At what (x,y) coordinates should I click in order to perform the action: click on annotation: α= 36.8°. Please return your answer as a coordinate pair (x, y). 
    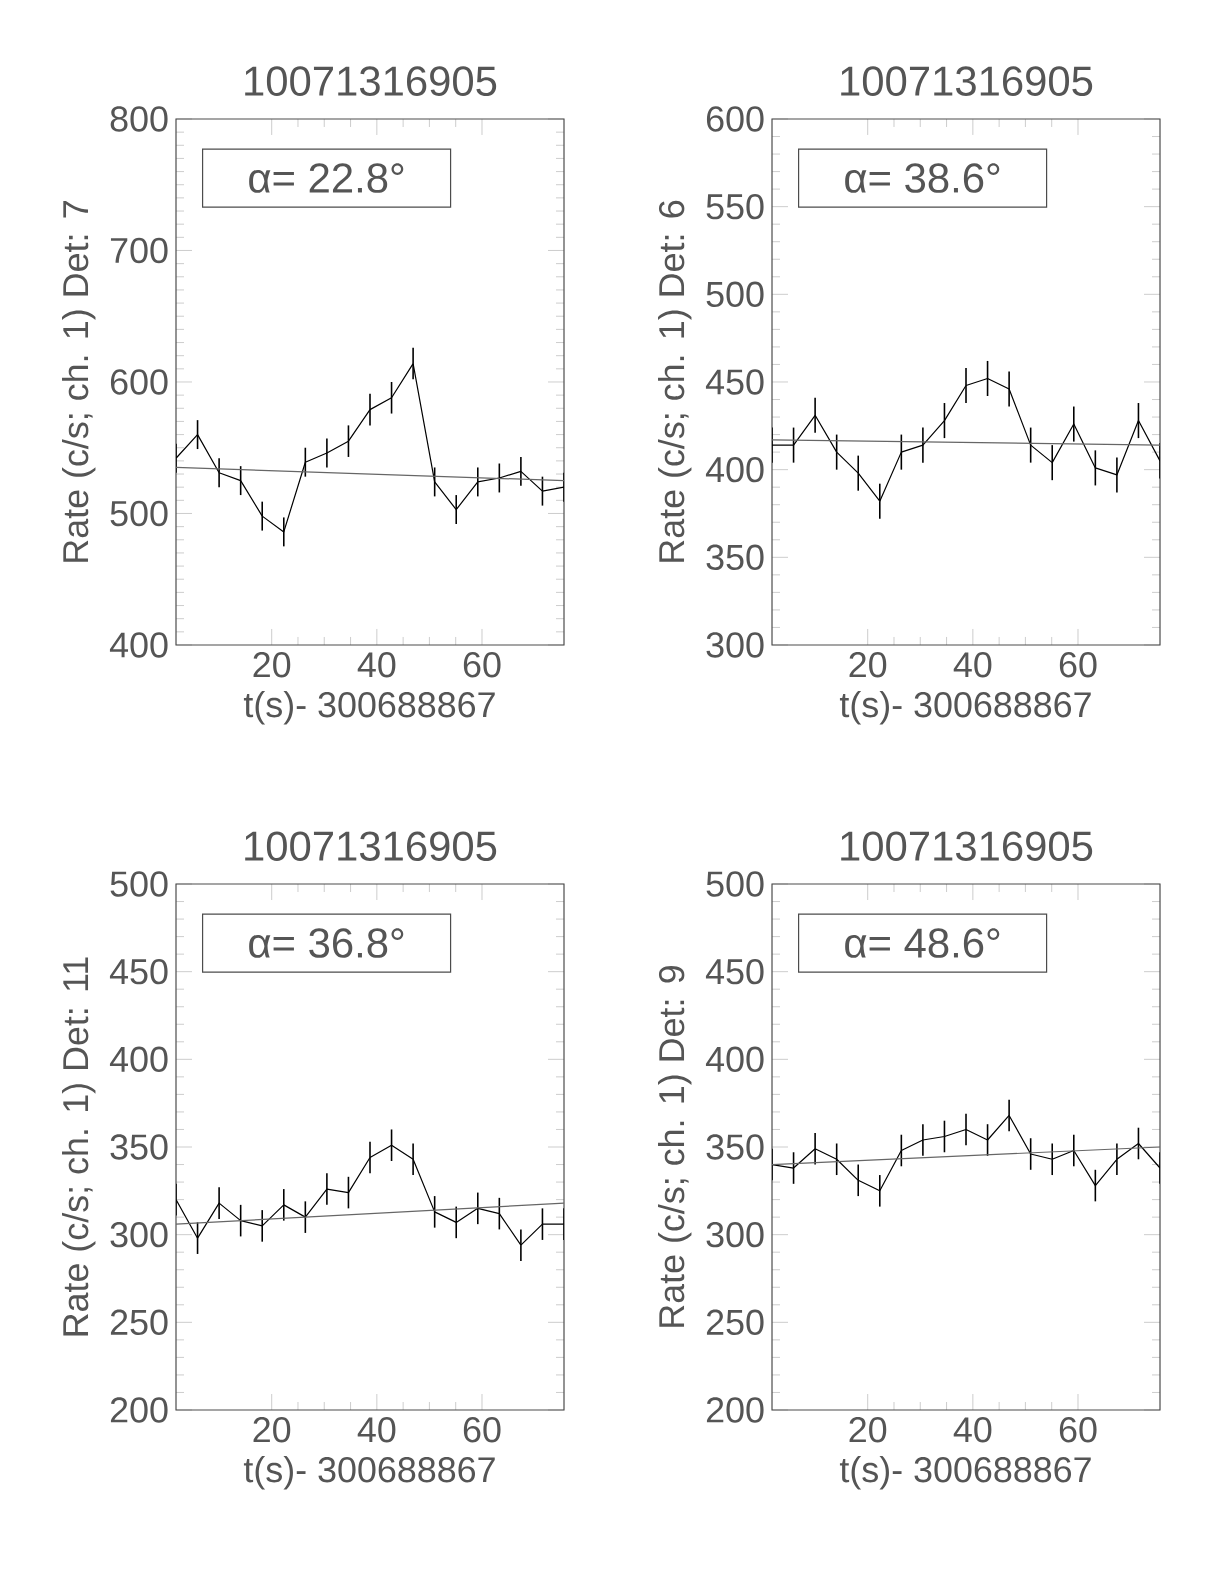
    Looking at the image, I should click on (326, 943).